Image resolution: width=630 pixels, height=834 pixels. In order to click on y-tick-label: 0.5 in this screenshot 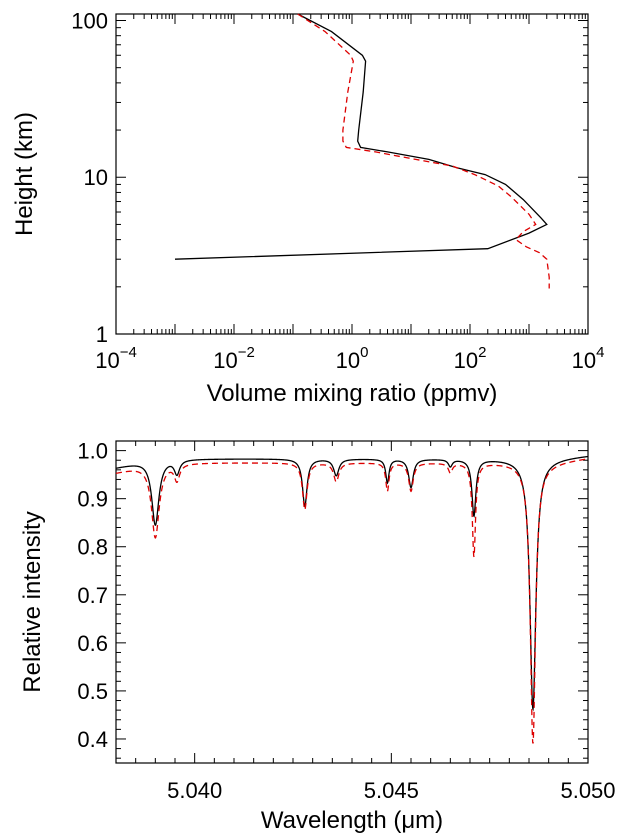, I will do `click(92, 691)`.